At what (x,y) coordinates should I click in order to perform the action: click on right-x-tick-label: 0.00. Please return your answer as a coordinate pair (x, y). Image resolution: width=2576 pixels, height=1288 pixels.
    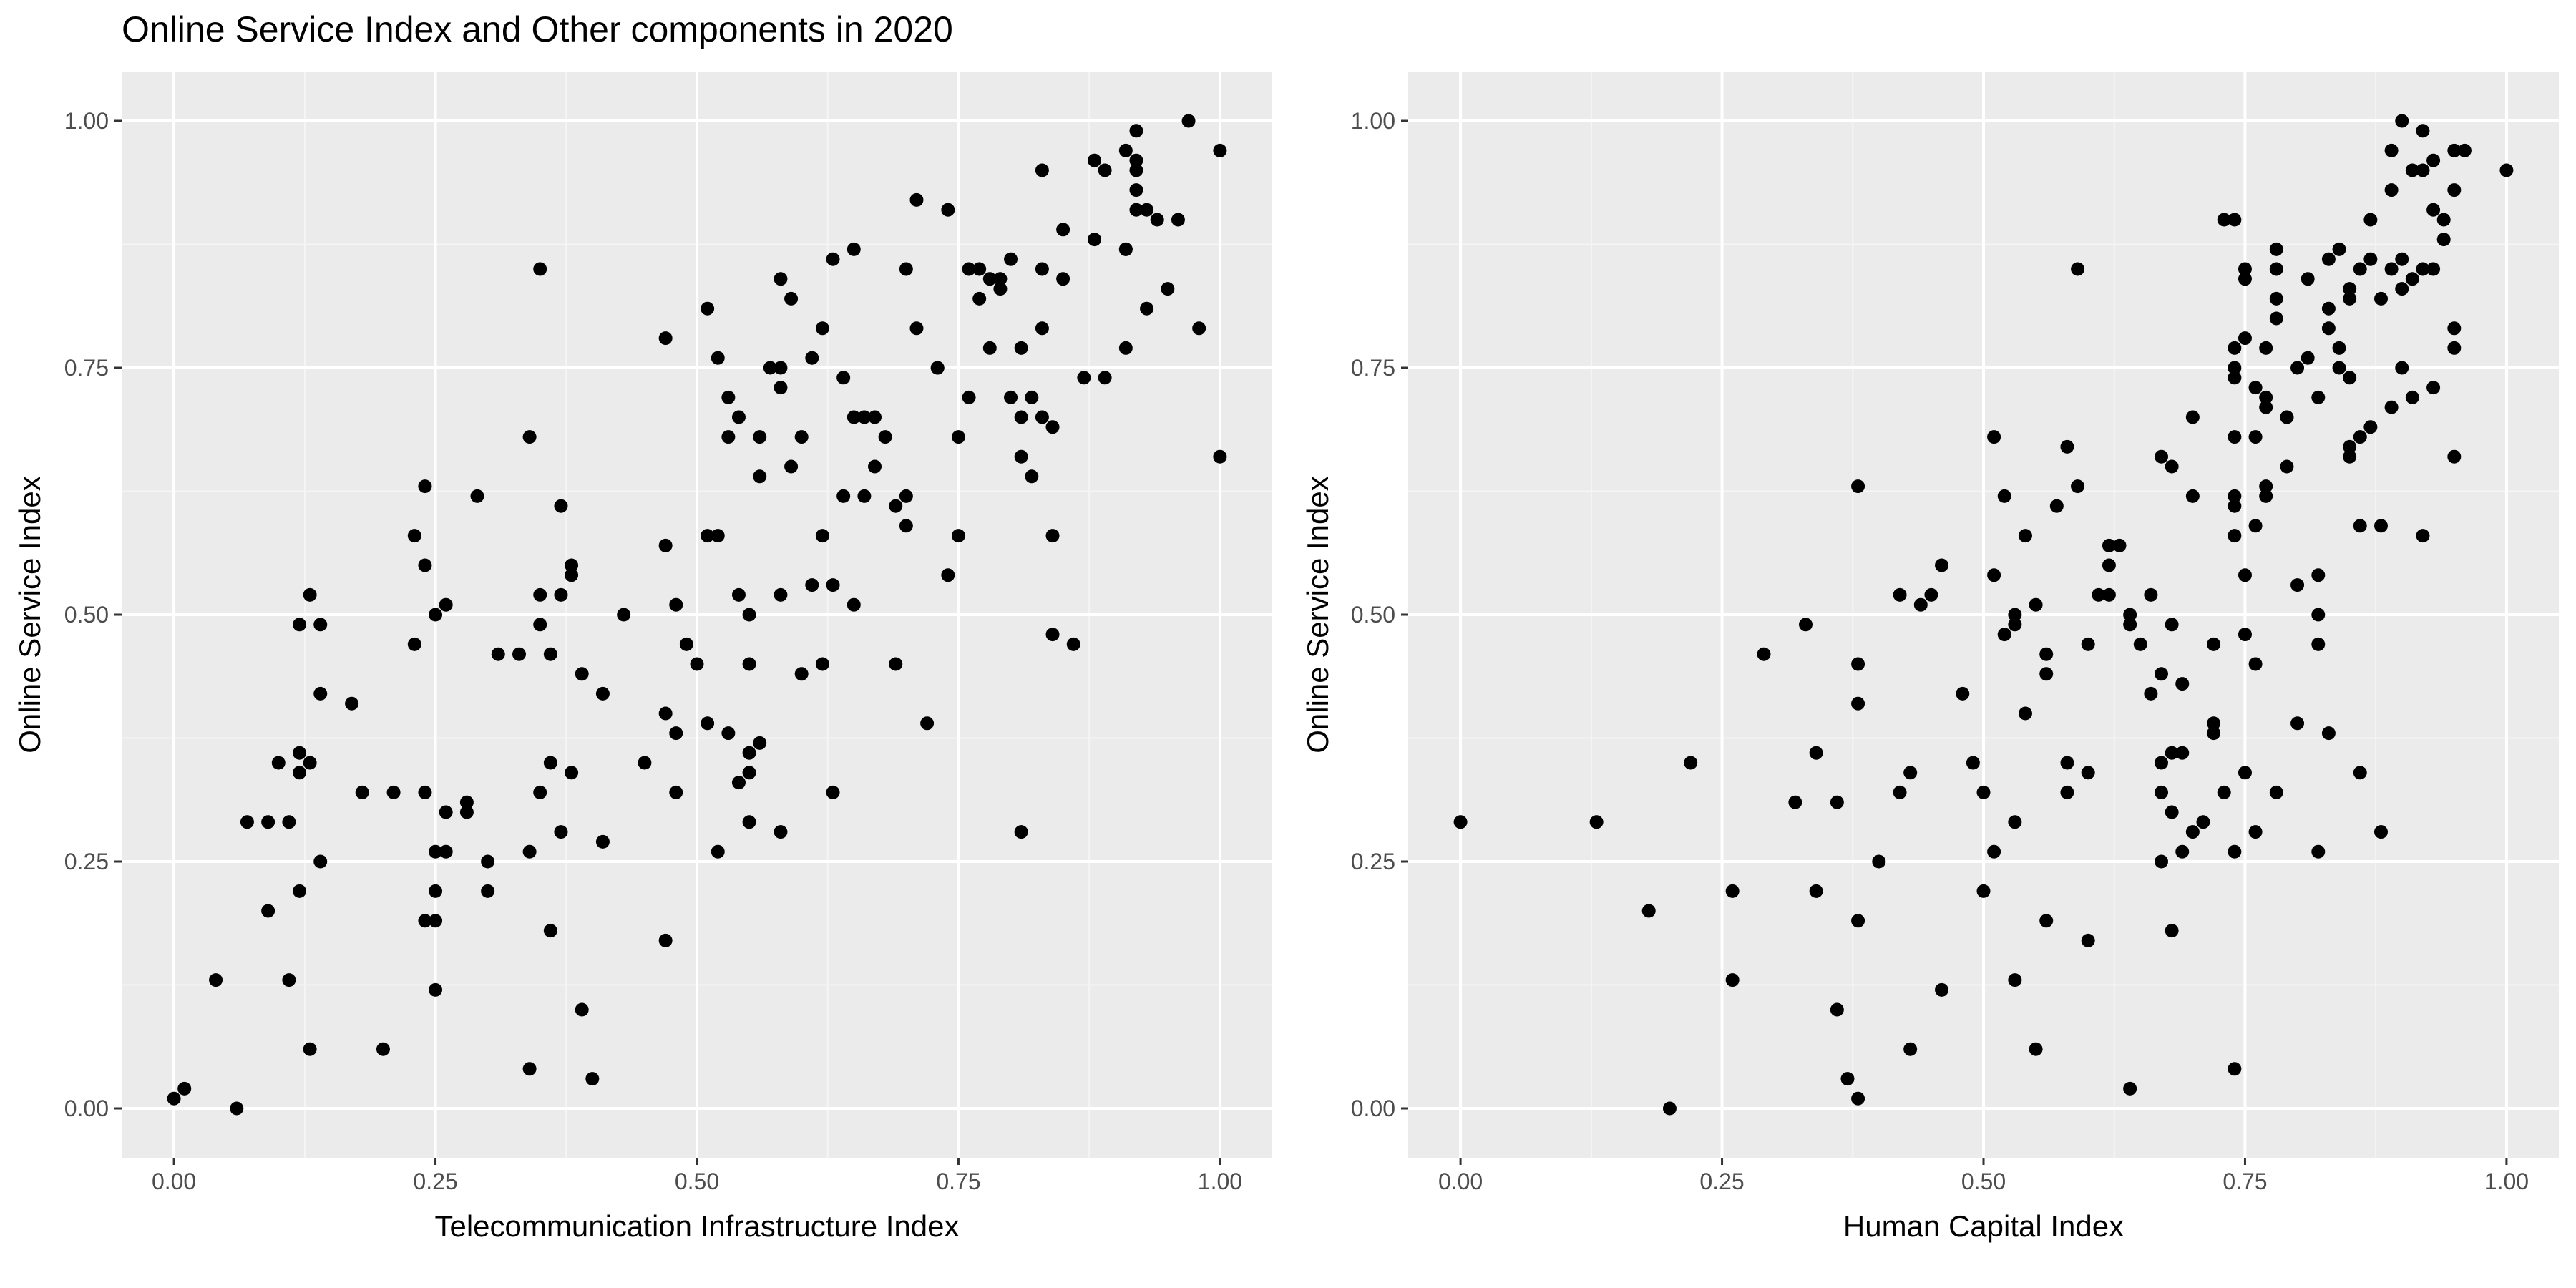
    Looking at the image, I should click on (1460, 1181).